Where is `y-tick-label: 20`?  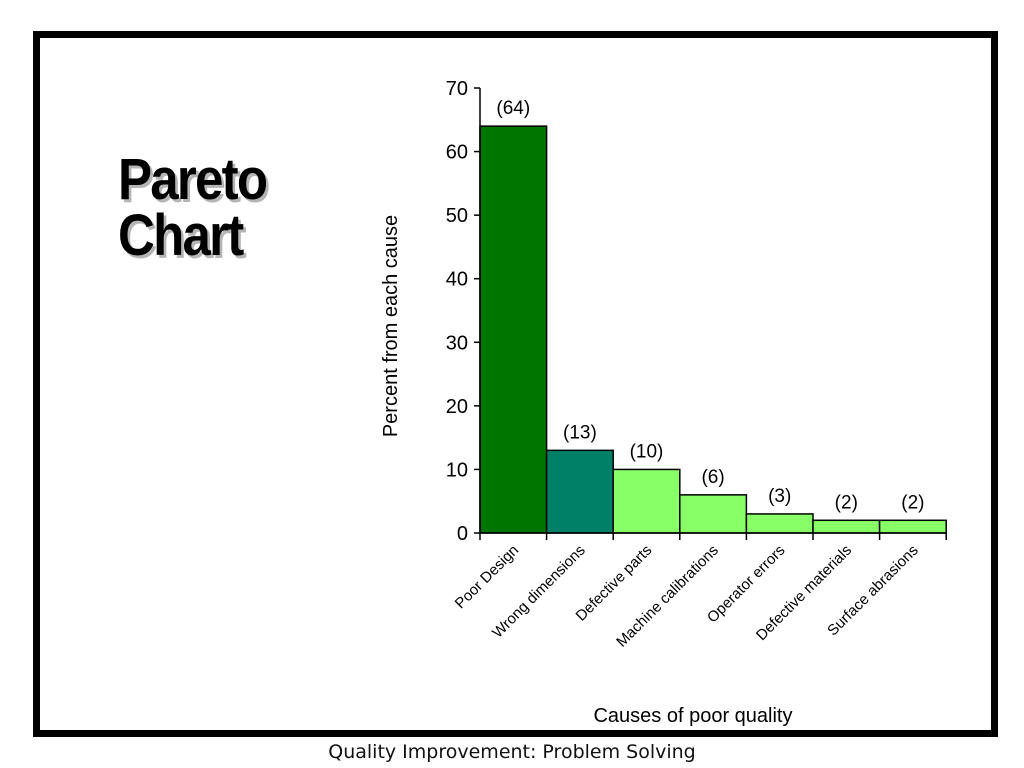
y-tick-label: 20 is located at coordinates (457, 407).